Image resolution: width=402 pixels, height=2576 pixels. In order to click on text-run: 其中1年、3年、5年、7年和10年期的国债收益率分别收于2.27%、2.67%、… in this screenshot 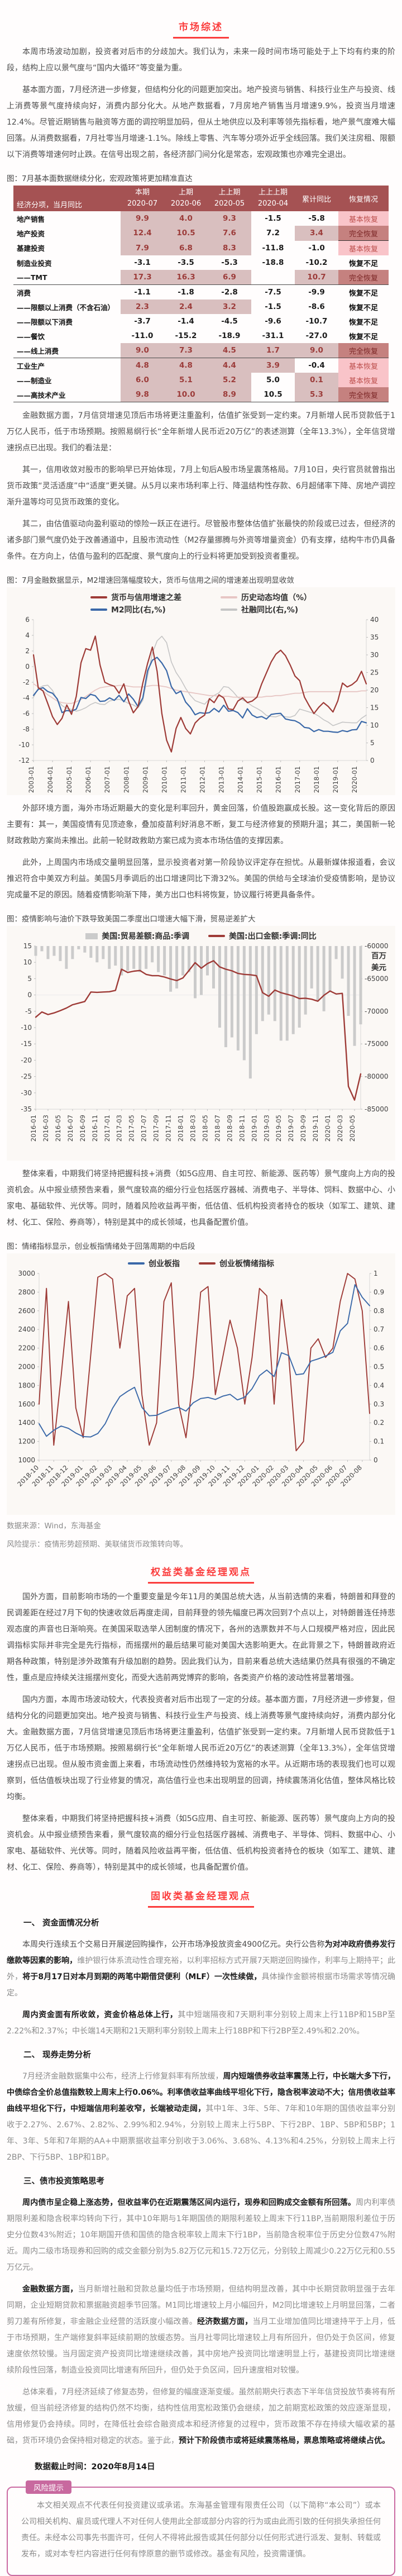, I will do `click(201, 2133)`.